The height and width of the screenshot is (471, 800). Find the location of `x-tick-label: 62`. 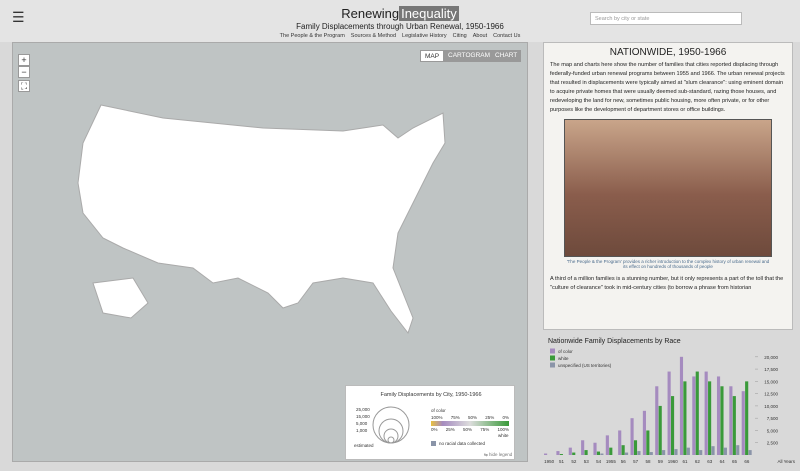

x-tick-label: 62 is located at coordinates (698, 461).